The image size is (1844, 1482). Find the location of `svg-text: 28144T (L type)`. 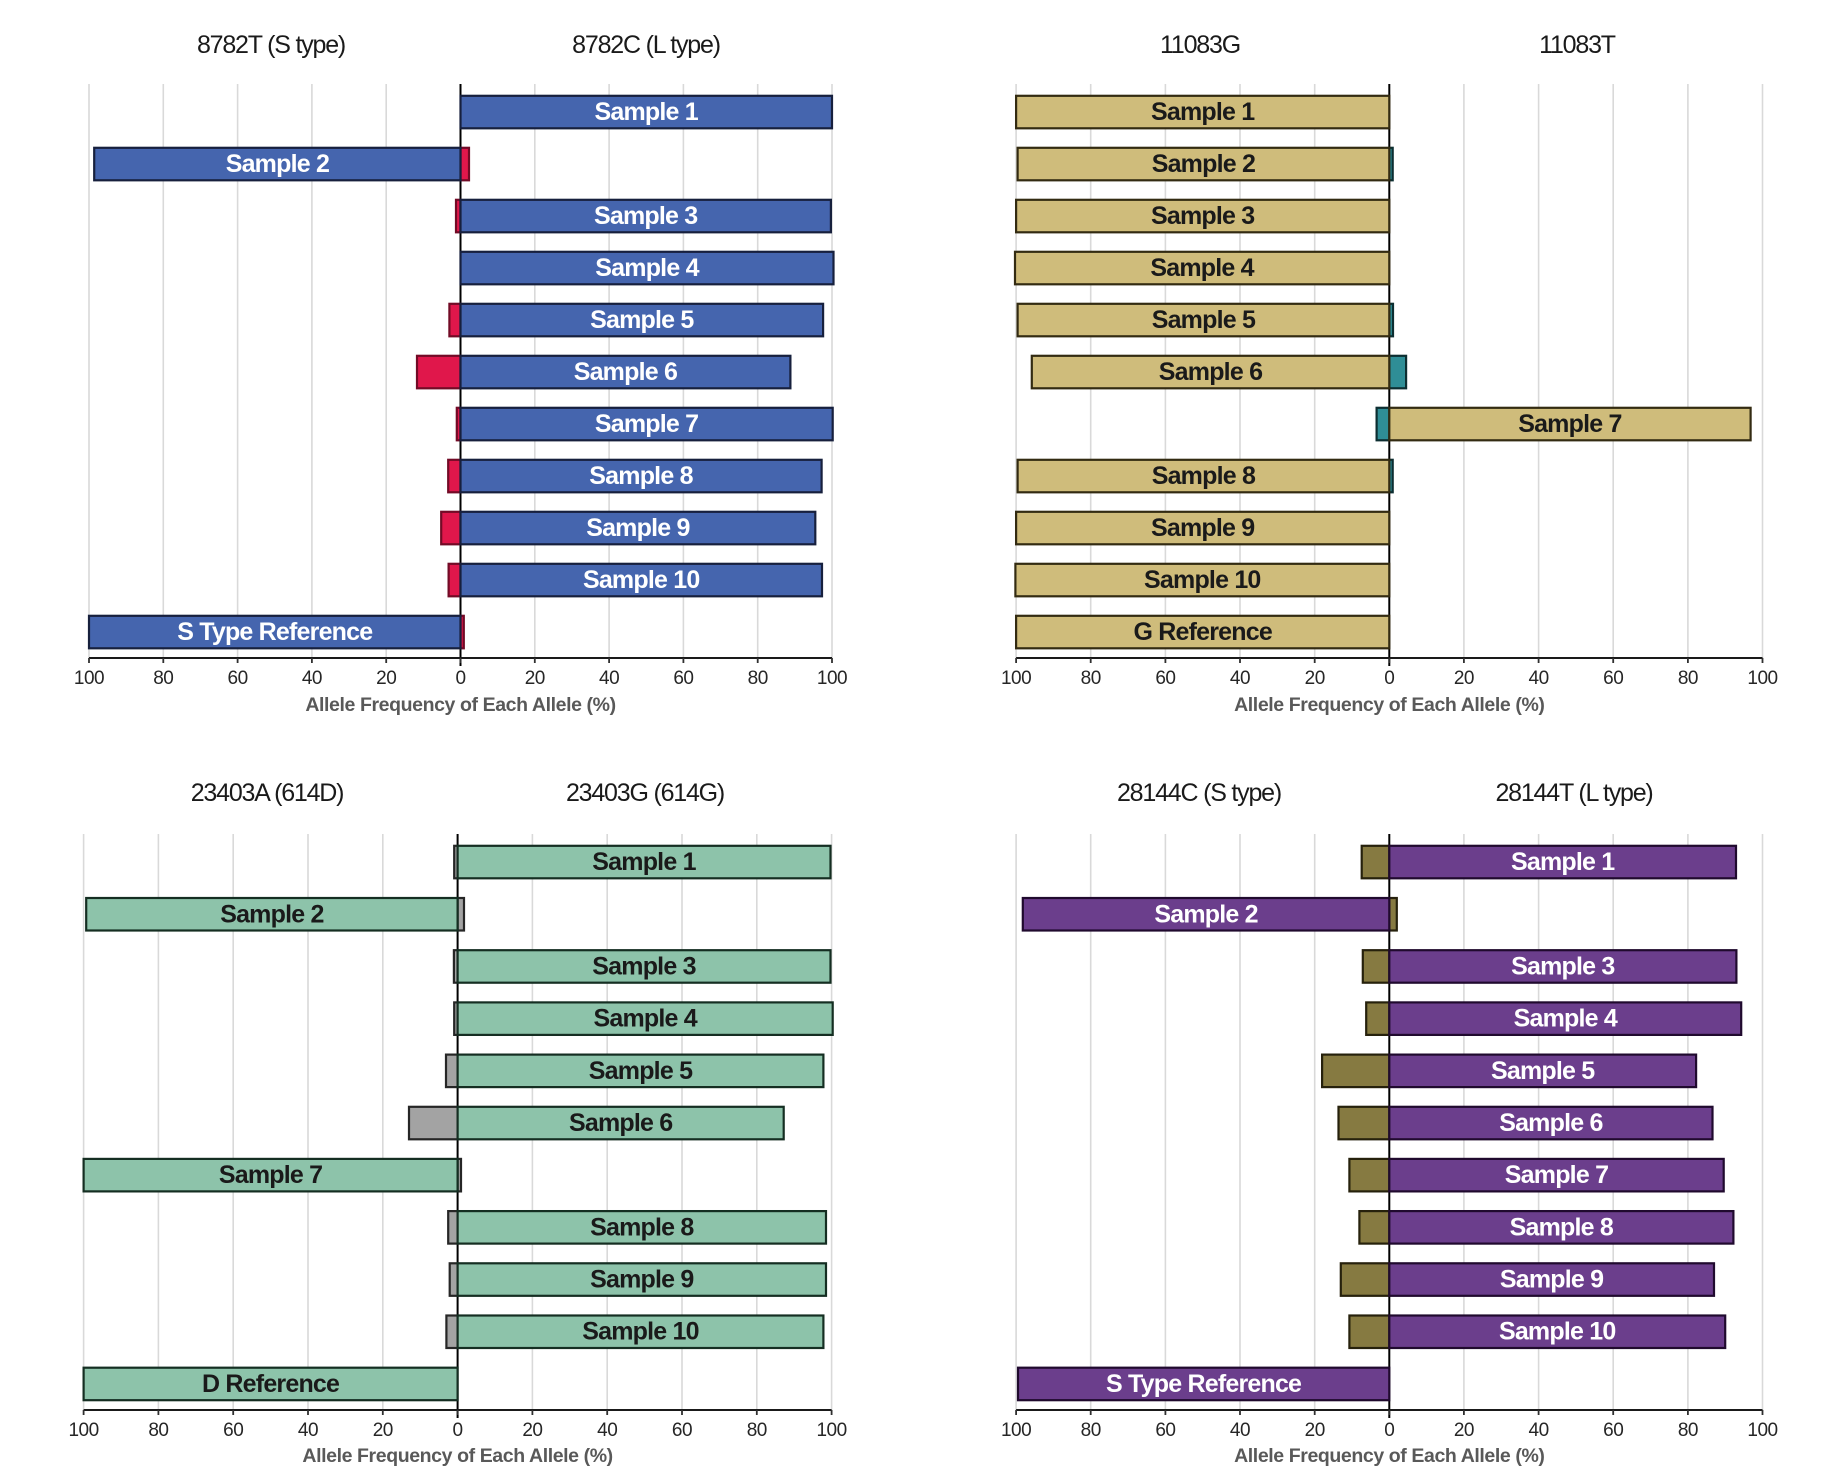

svg-text: 28144T (L type) is located at coordinates (1573, 793).